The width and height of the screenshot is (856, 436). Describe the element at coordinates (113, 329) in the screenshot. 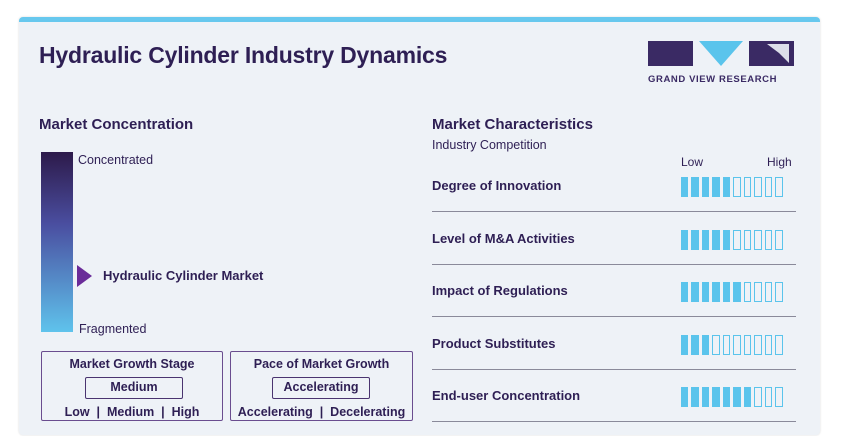

I see `fragmented-label: Fragmented` at that location.